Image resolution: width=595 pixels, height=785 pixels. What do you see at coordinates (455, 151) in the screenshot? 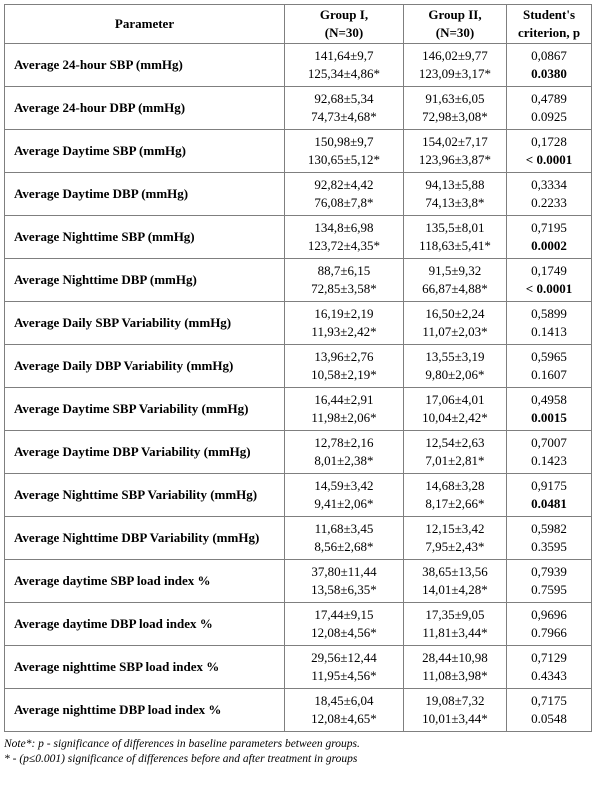
I see `group-2-cell: 154,02±7,17 123,96±3,87*` at bounding box center [455, 151].